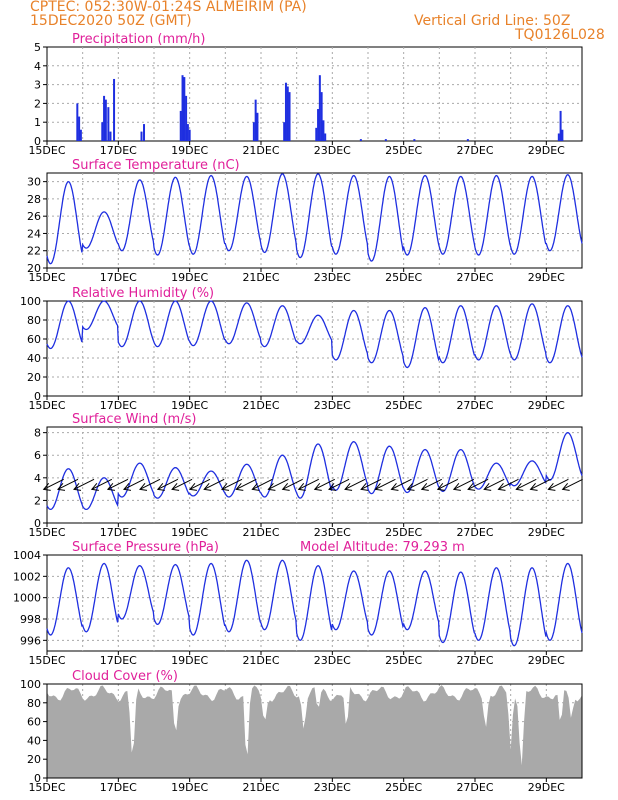  I want to click on wind-frame, so click(314, 475).